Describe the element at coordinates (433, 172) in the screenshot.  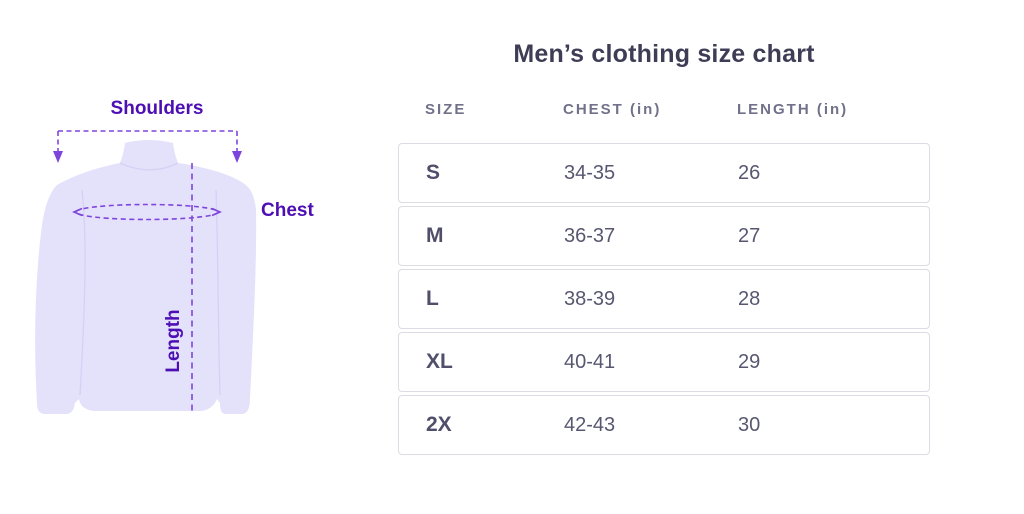
I see `size-cell: S` at that location.